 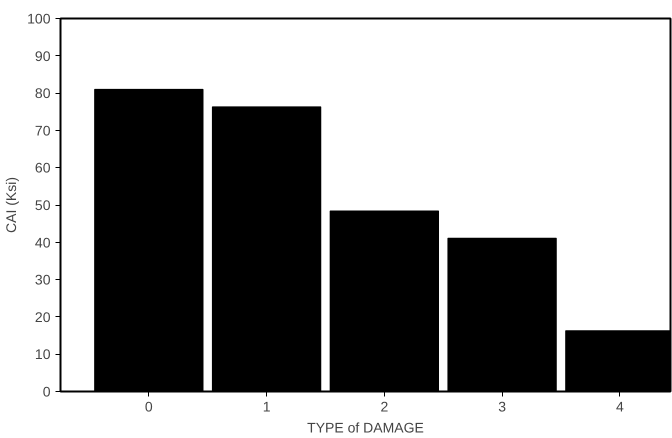 What do you see at coordinates (11, 205) in the screenshot?
I see `y-axis-title: CAI (Ksi)` at bounding box center [11, 205].